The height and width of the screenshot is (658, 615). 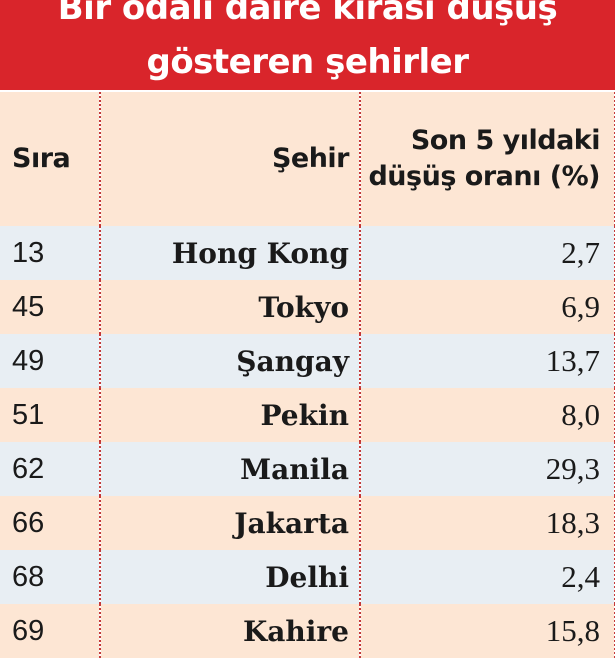 What do you see at coordinates (50, 253) in the screenshot?
I see `rank-cell: 13` at bounding box center [50, 253].